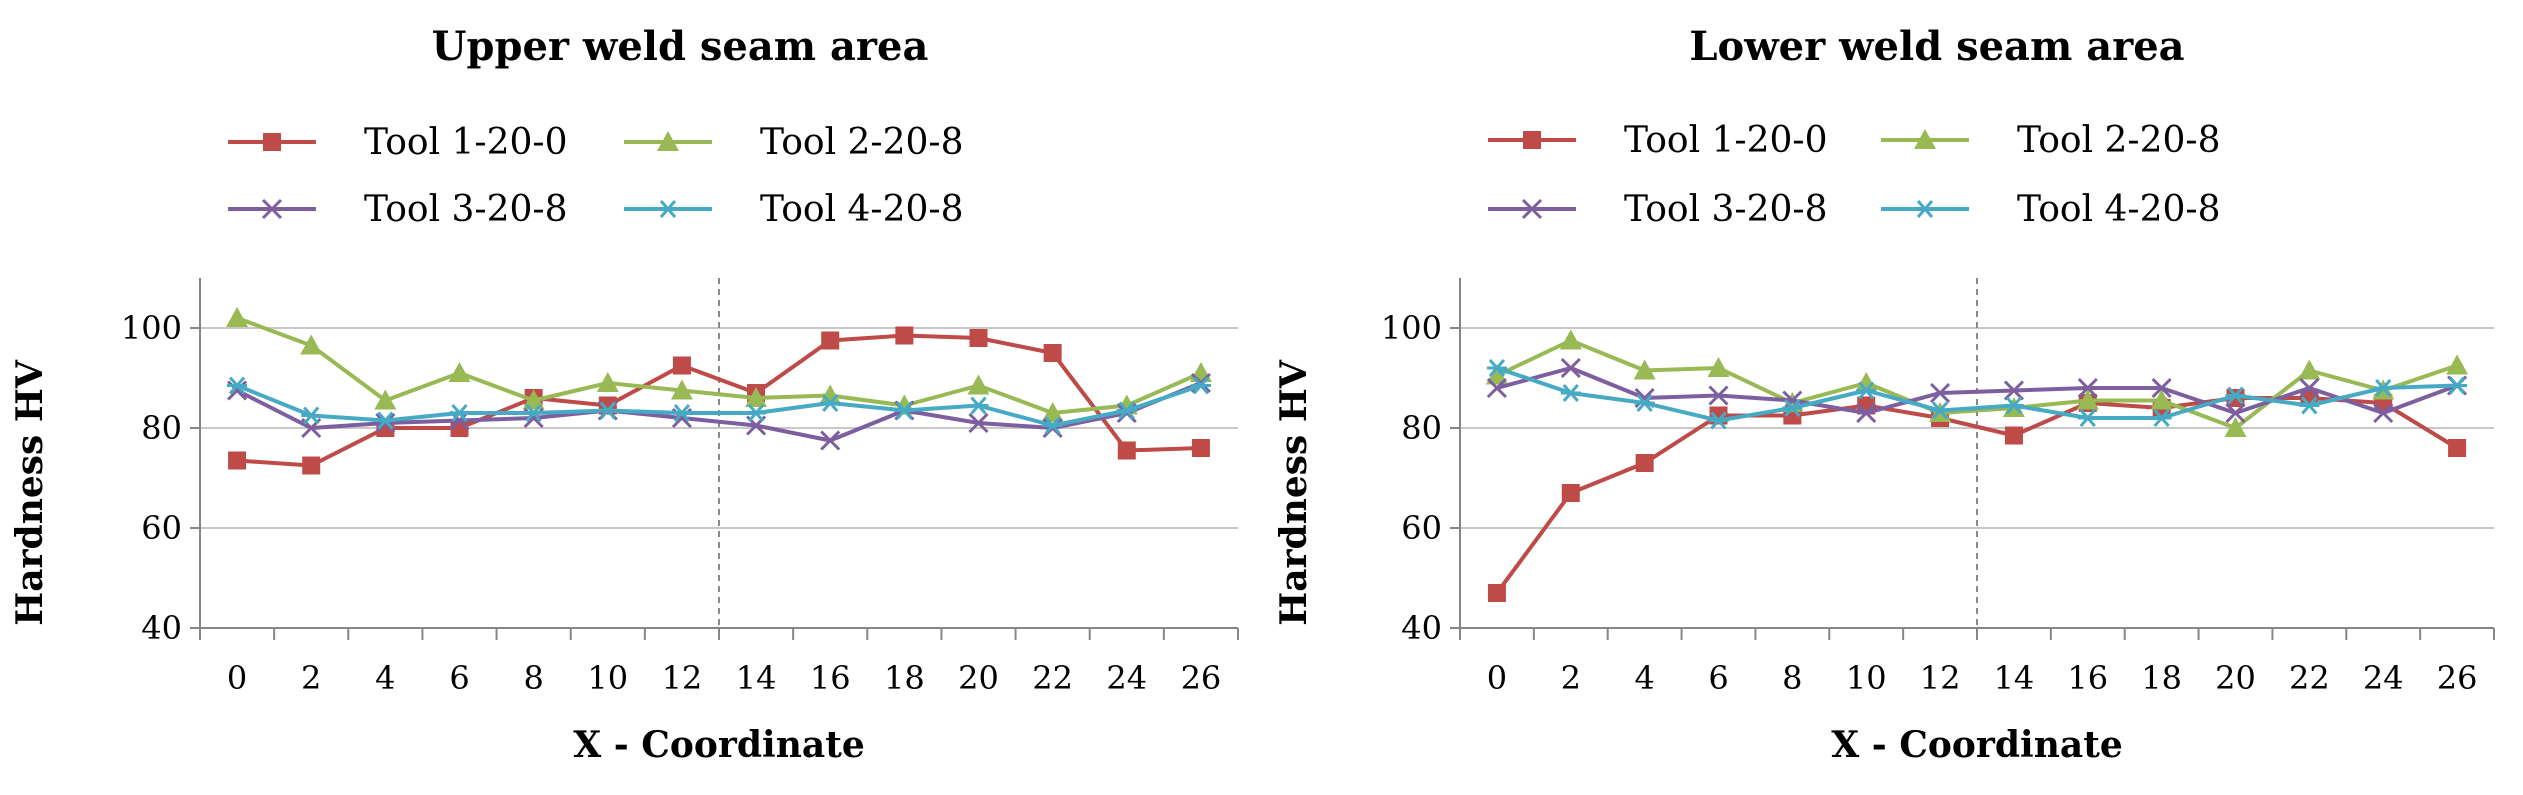 Image resolution: width=2523 pixels, height=795 pixels. Describe the element at coordinates (1718, 678) in the screenshot. I see `x-tick-label: 6` at that location.